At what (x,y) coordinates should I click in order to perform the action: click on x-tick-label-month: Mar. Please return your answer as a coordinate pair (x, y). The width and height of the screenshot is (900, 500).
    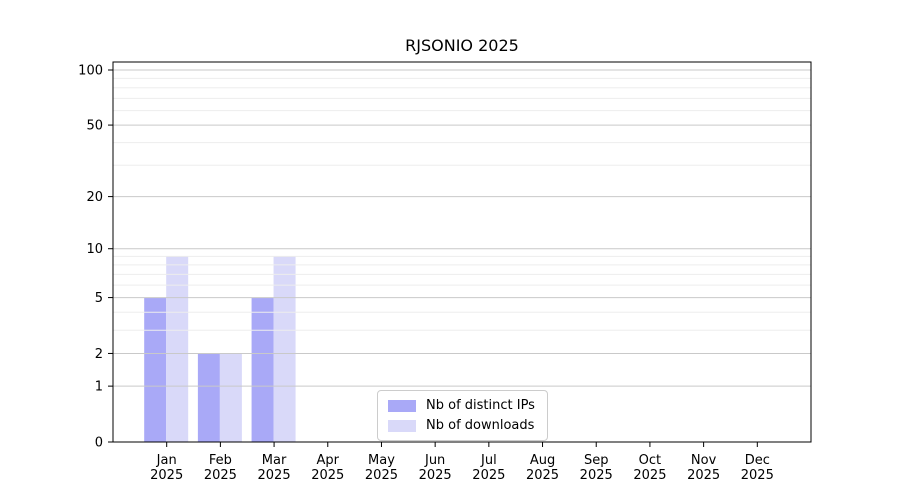
    Looking at the image, I should click on (274, 460).